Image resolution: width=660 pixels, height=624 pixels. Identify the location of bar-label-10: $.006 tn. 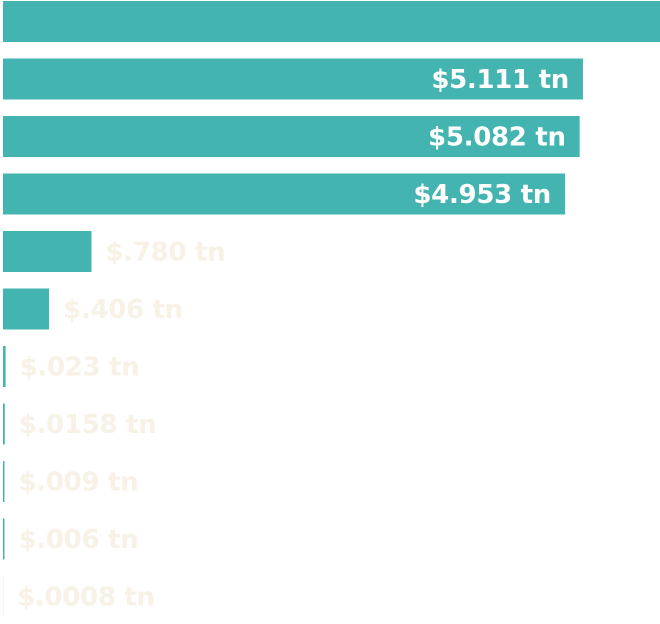
(79, 540).